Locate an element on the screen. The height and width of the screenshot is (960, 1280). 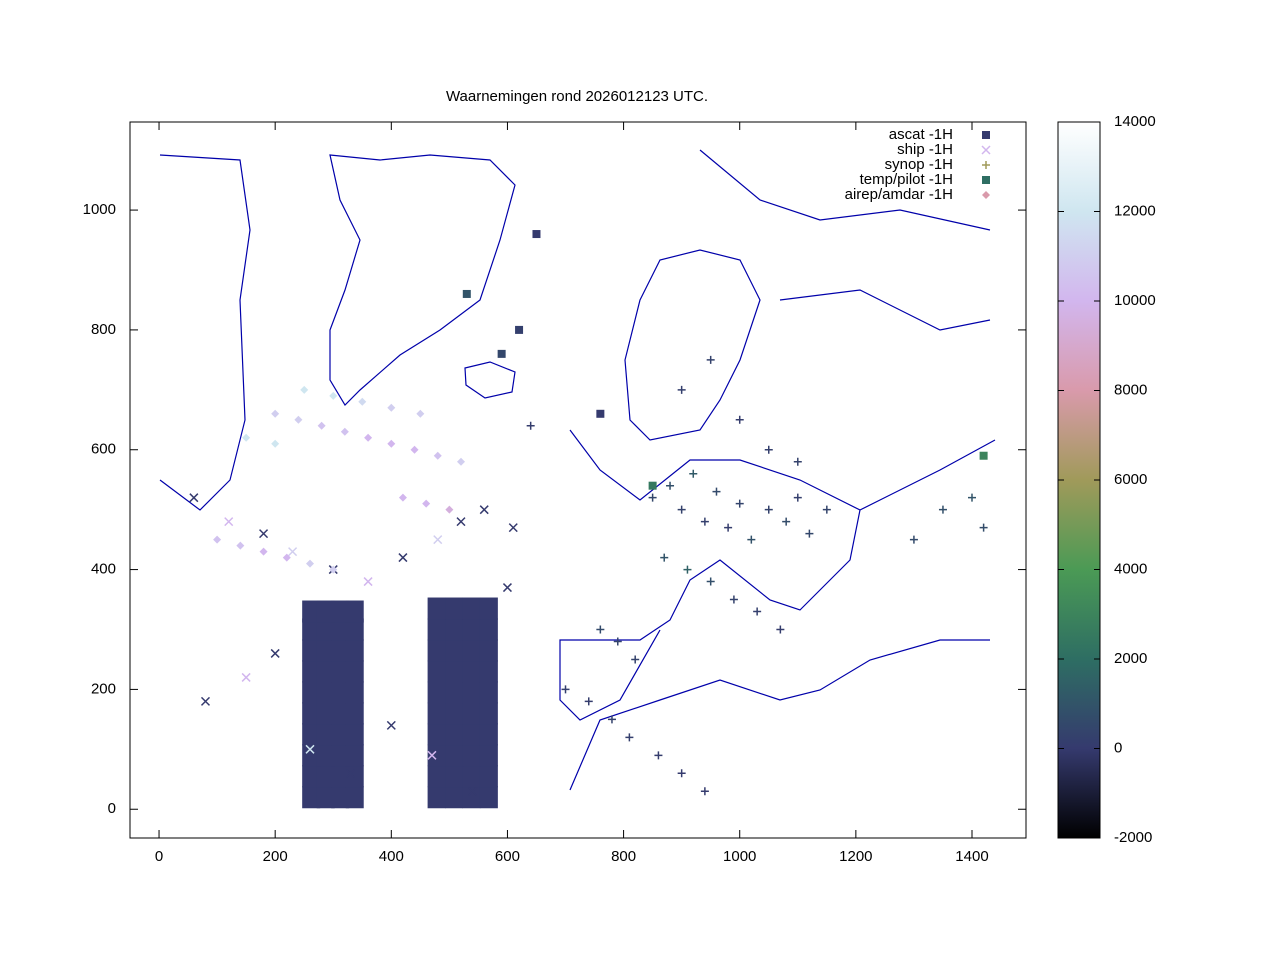
y-tick-label: 600 is located at coordinates (103, 449).